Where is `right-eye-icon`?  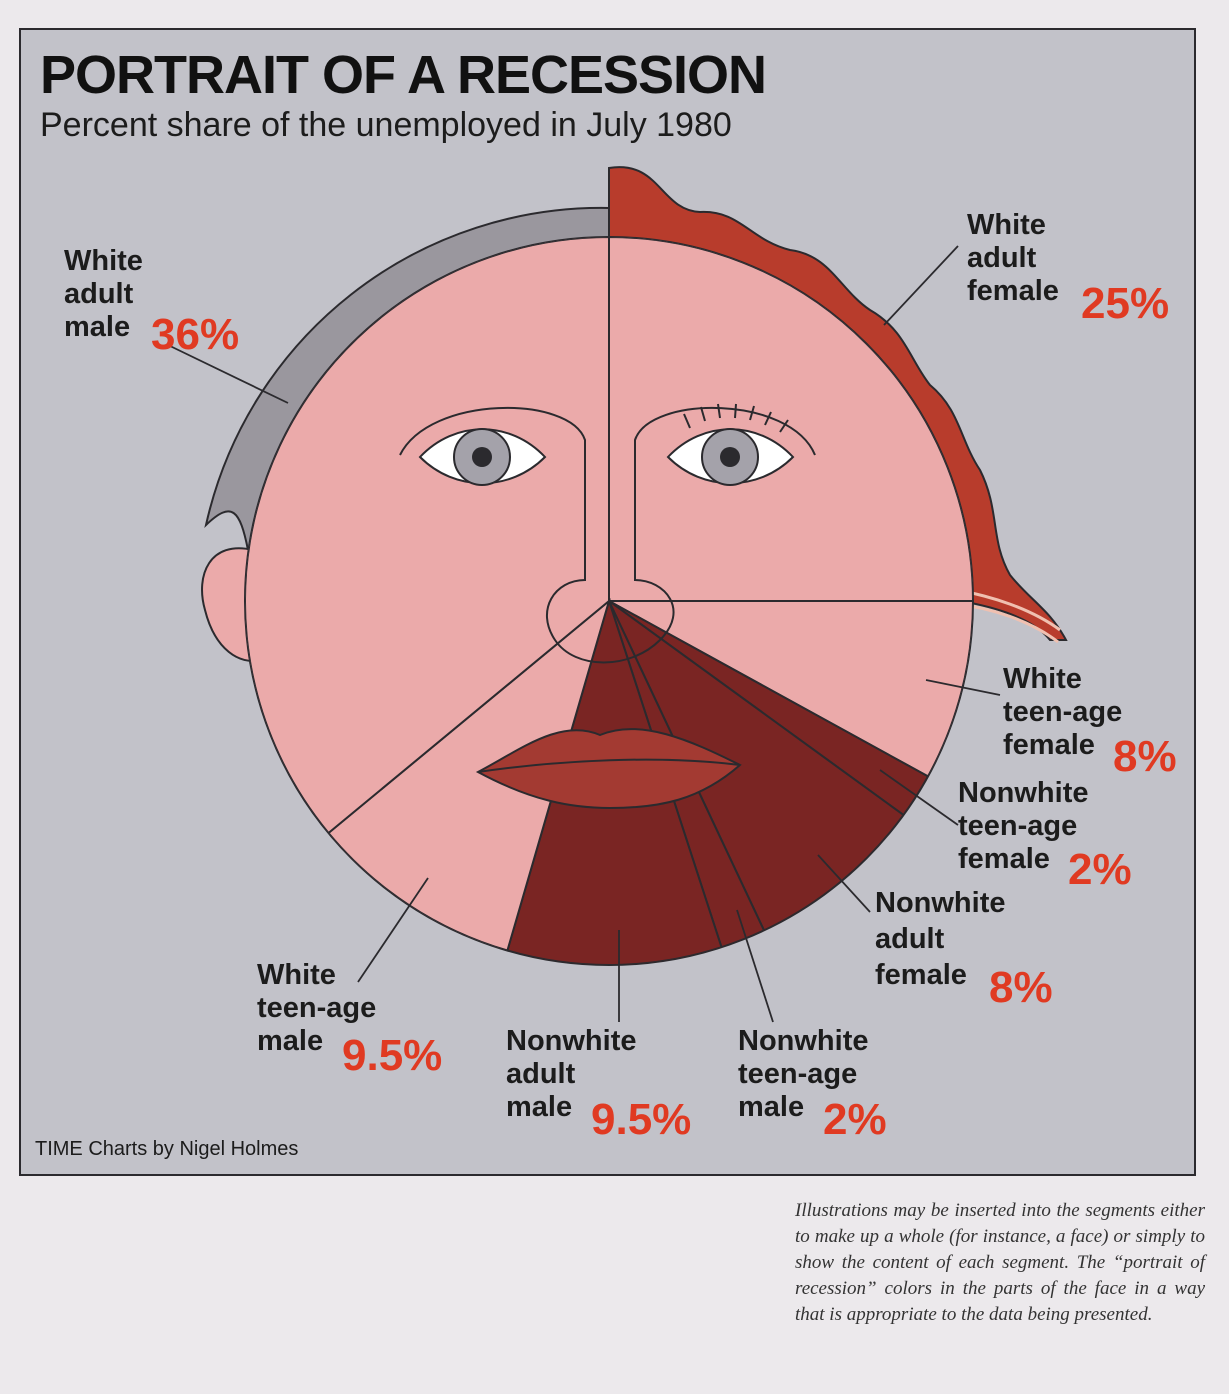
right-eye-icon is located at coordinates (730, 444).